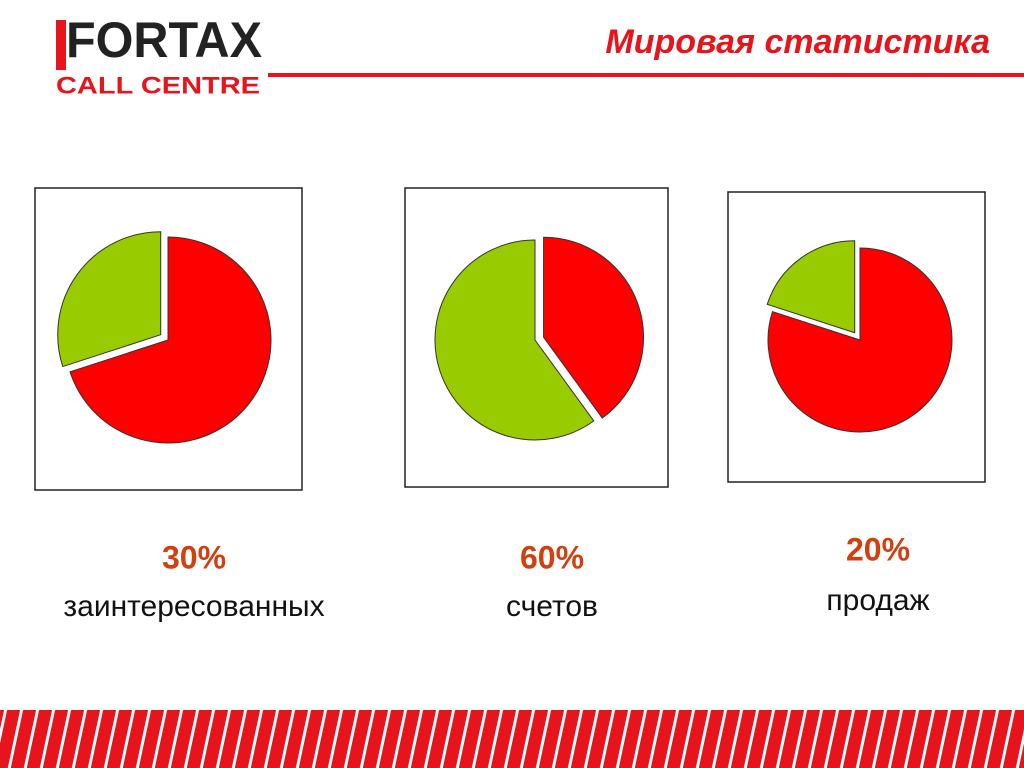 This screenshot has height=768, width=1024. I want to click on logo-bar, so click(61, 45).